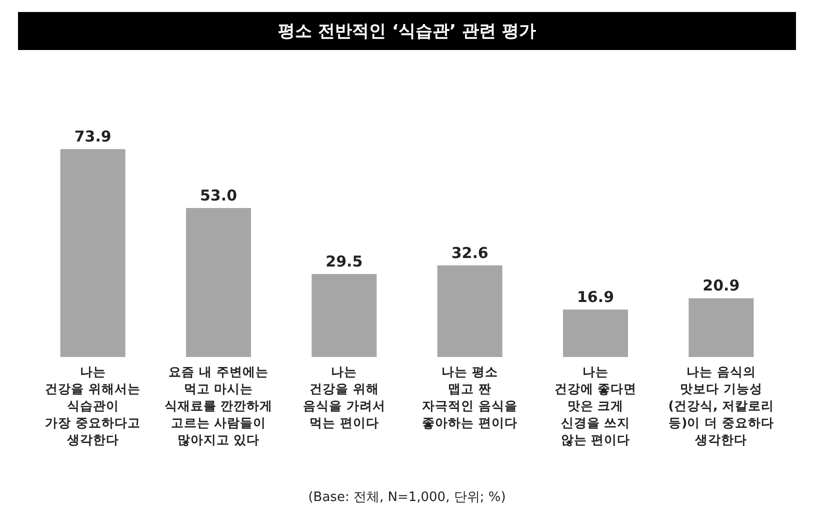 This screenshot has height=522, width=814. Describe the element at coordinates (469, 253) in the screenshot. I see `data-label: 32.6` at that location.